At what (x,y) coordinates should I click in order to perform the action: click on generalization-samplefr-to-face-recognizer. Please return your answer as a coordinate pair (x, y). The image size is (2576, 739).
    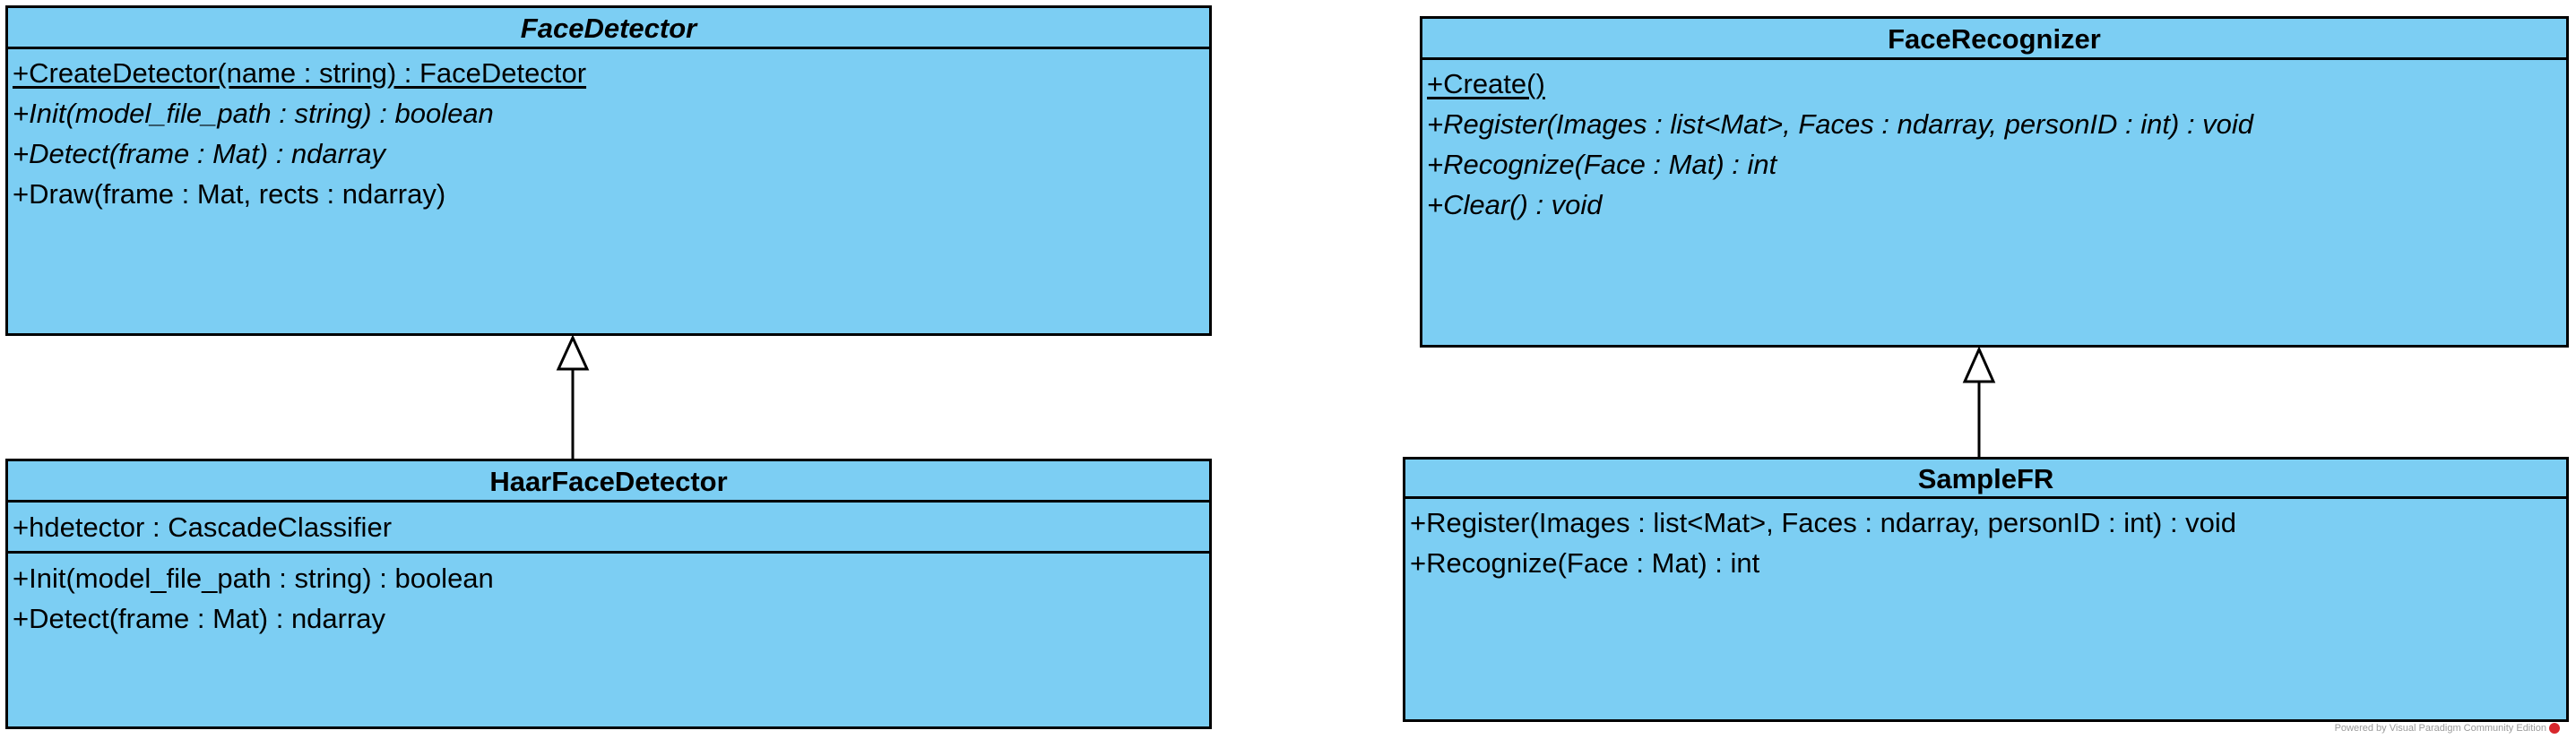
    Looking at the image, I should click on (1979, 401).